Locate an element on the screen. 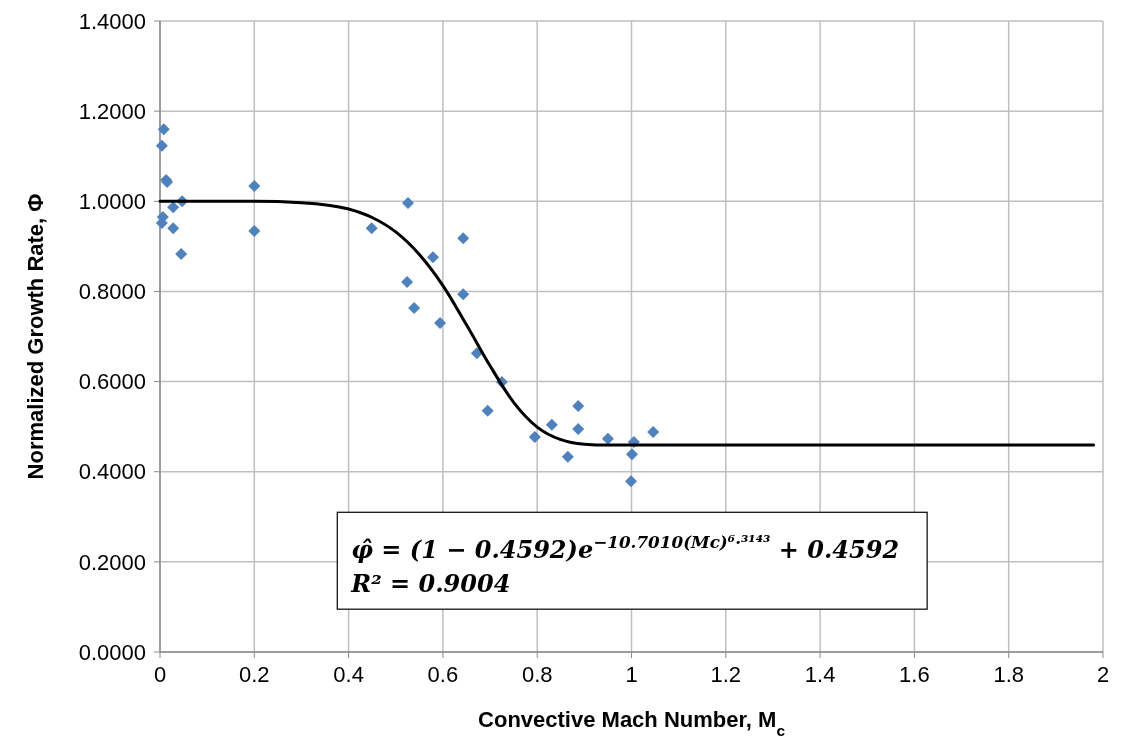 The image size is (1125, 749). annotation: R² = 0.9004 is located at coordinates (430, 584).